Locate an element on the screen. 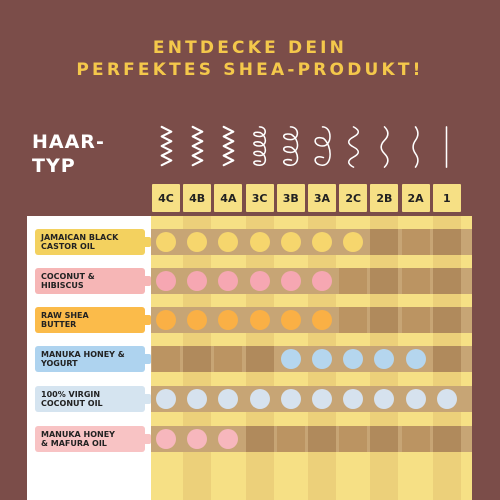 This screenshot has width=500, height=500. product-label: COCONUT & HIBISCUS is located at coordinates (93, 281).